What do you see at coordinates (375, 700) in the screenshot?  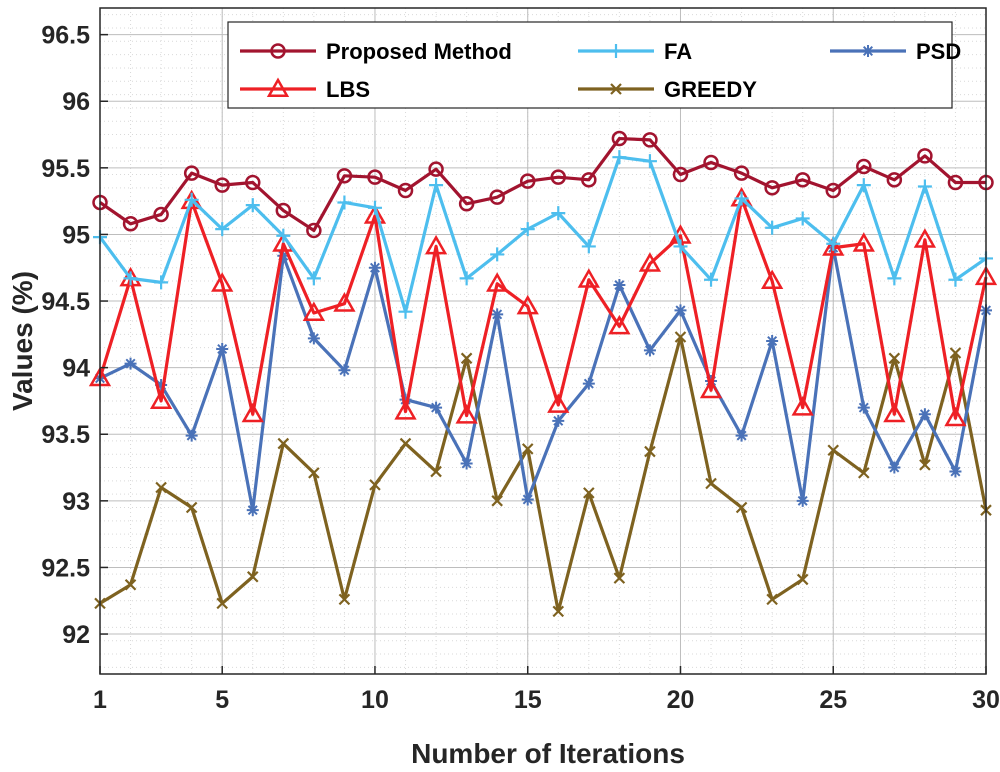 I see `x-tick-label: 10` at bounding box center [375, 700].